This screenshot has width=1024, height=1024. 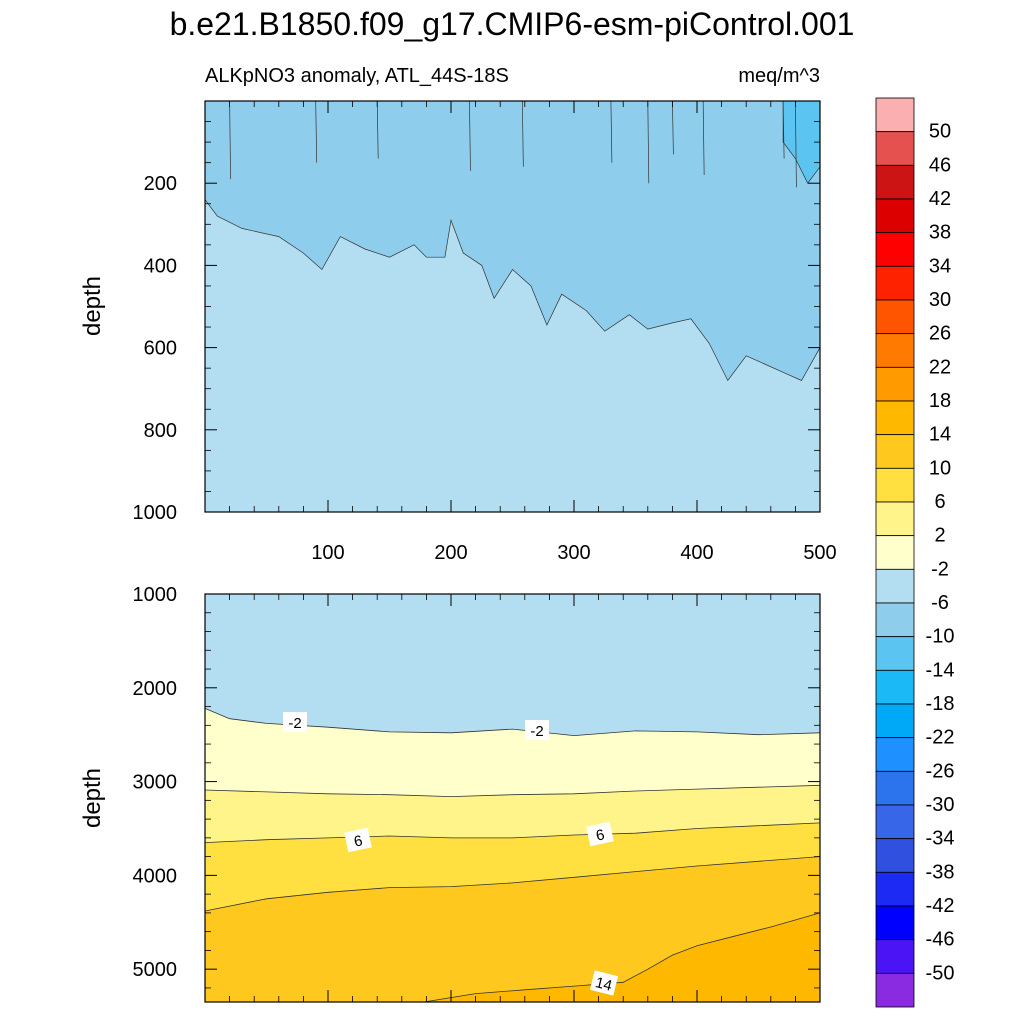 What do you see at coordinates (696, 553) in the screenshot?
I see `x-tick-label: 400` at bounding box center [696, 553].